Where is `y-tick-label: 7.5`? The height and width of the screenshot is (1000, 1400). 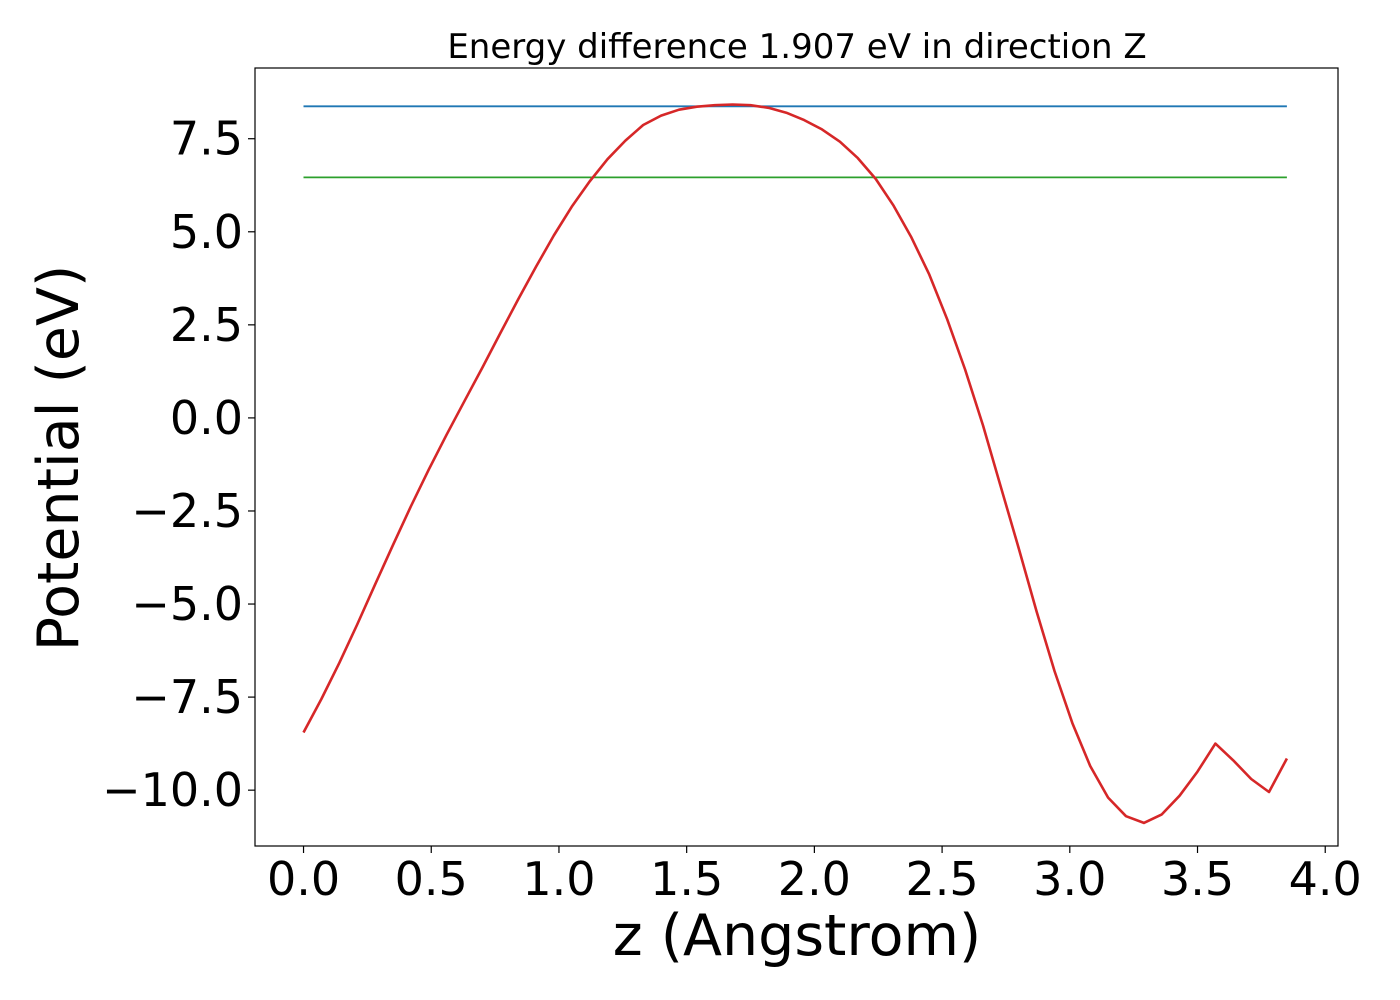
y-tick-label: 7.5 is located at coordinates (206, 139).